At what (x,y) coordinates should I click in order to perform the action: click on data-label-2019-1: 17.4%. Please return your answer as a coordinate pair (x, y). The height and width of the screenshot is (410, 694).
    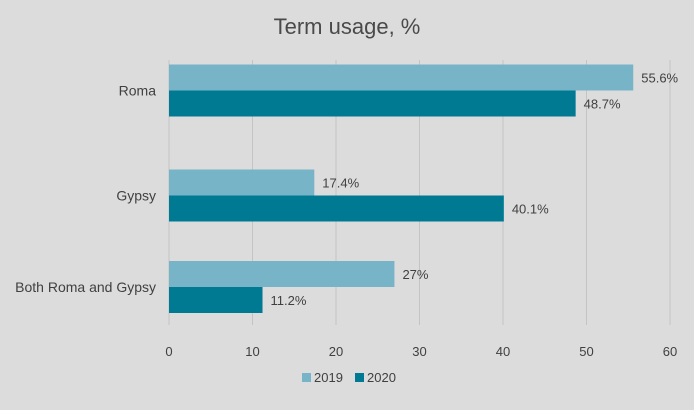
    Looking at the image, I should click on (340, 183).